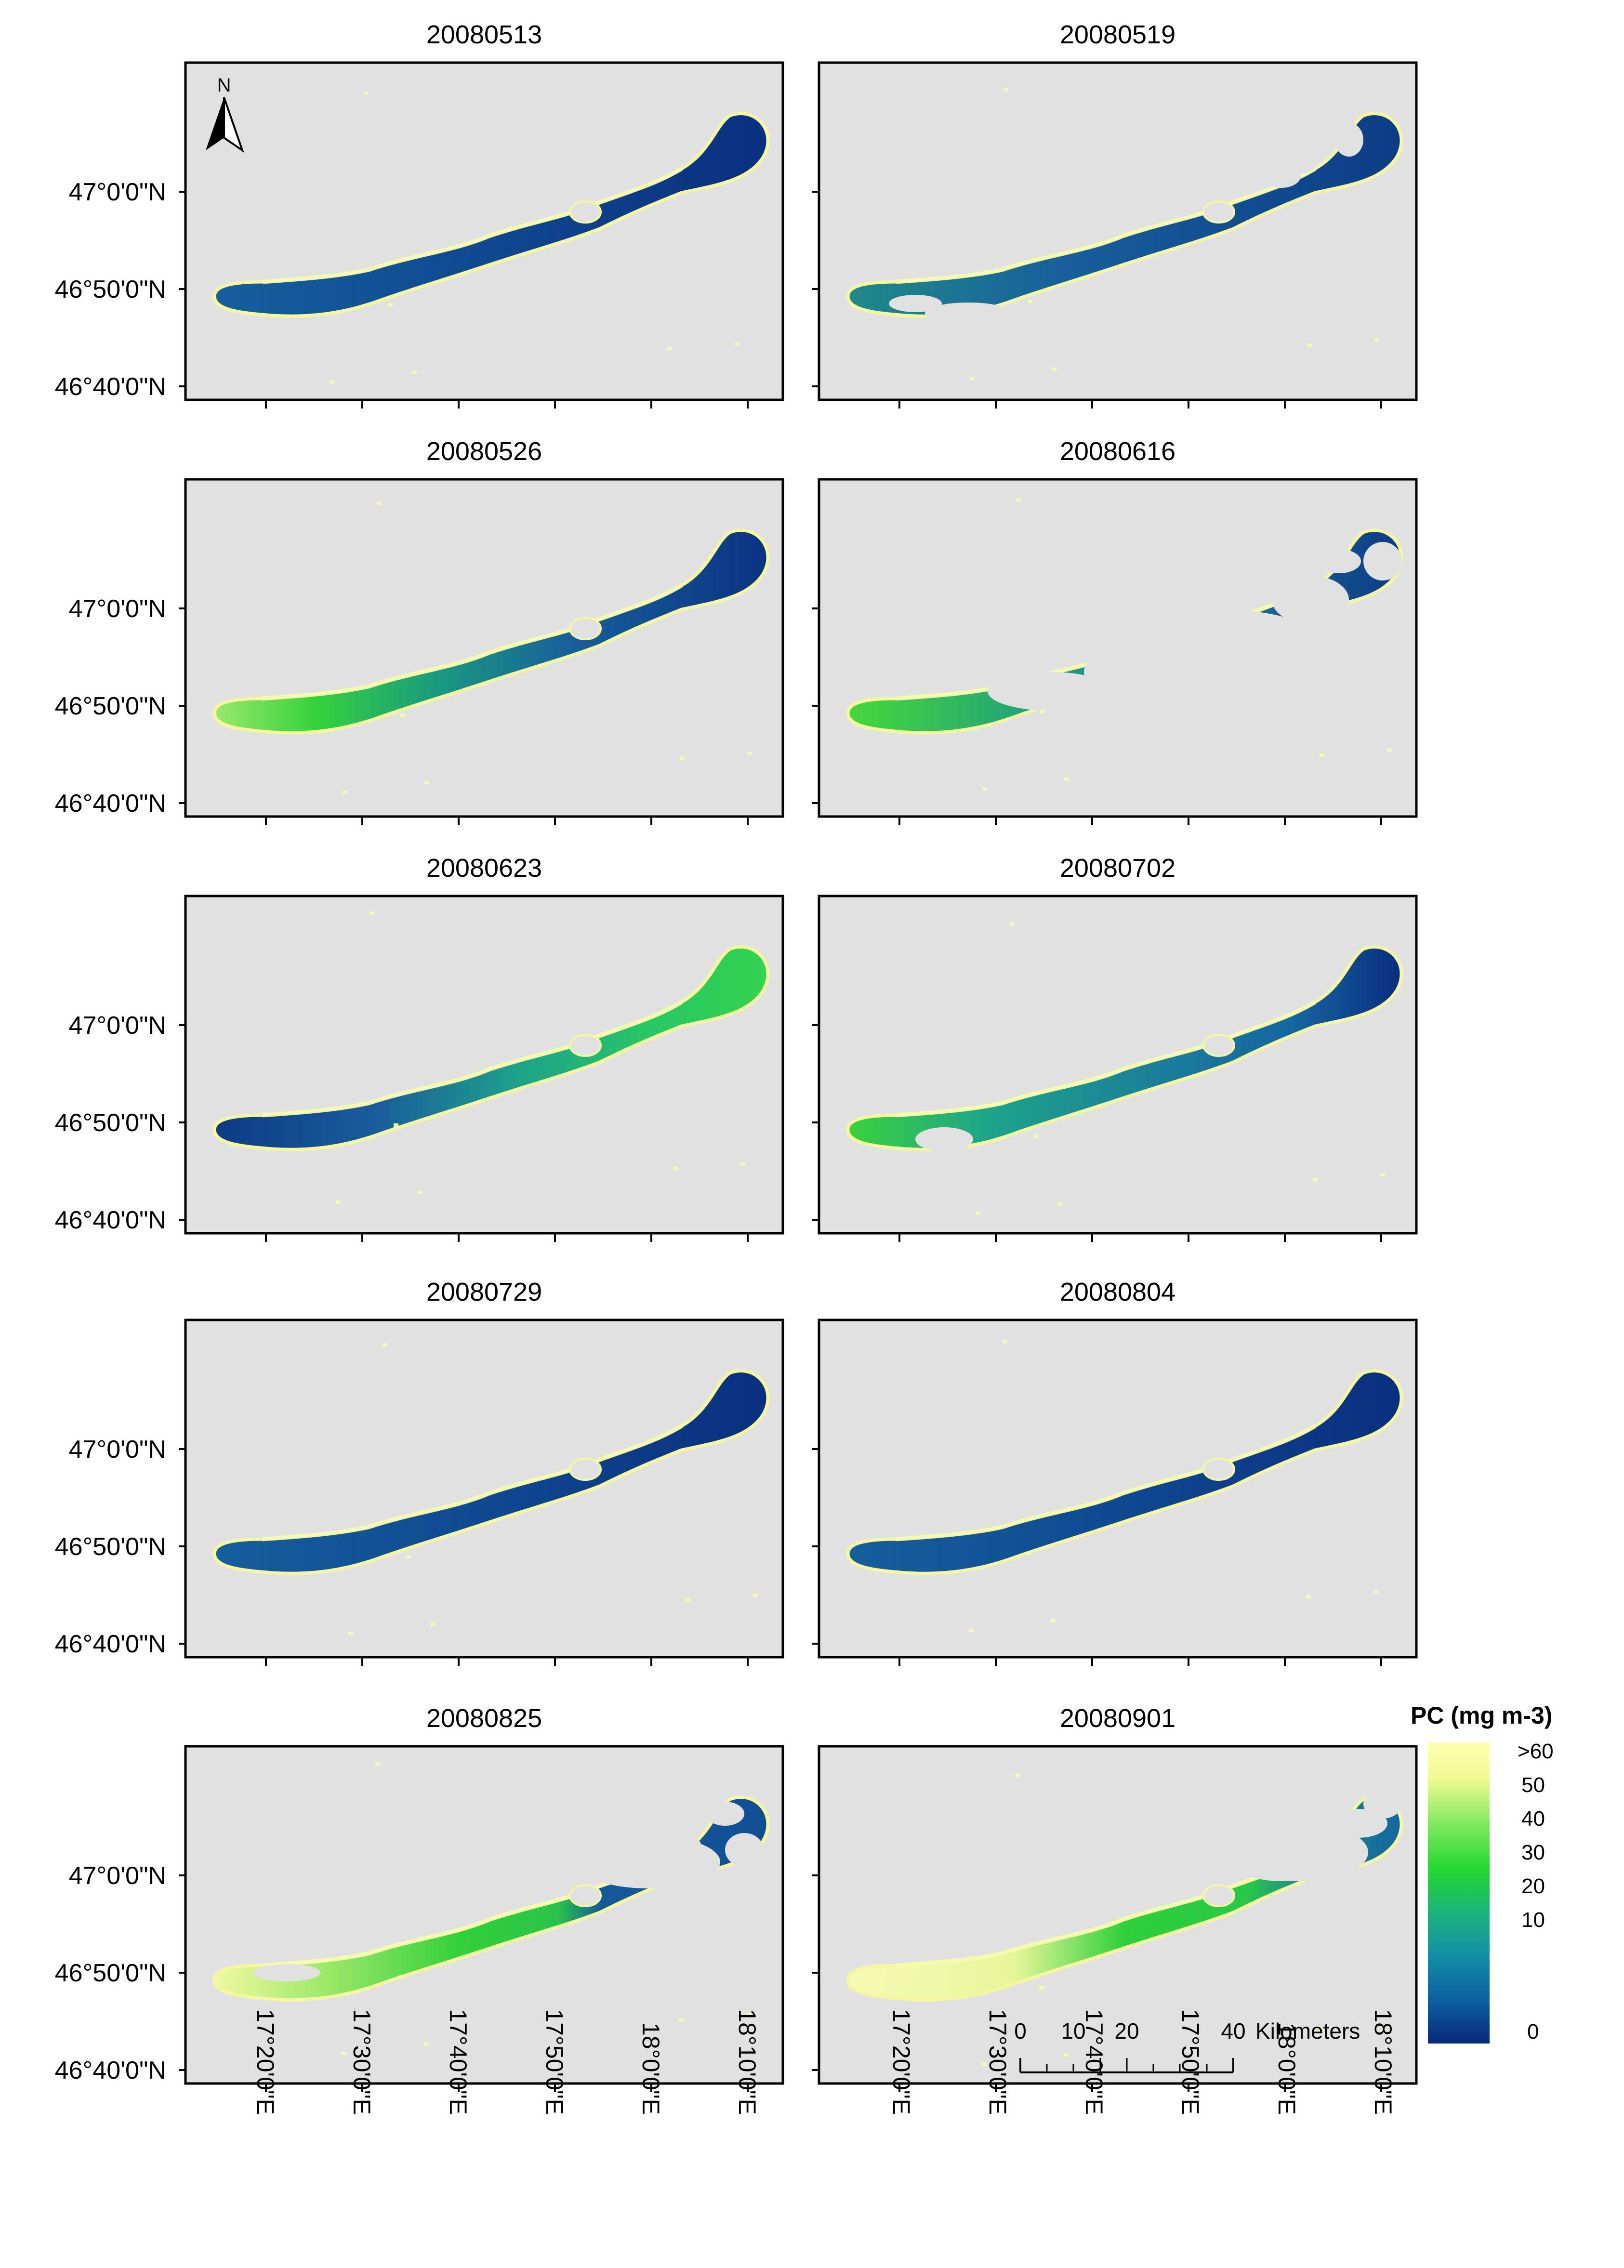 The width and height of the screenshot is (1624, 2268). I want to click on panel-date-title: 20080901, so click(1117, 1718).